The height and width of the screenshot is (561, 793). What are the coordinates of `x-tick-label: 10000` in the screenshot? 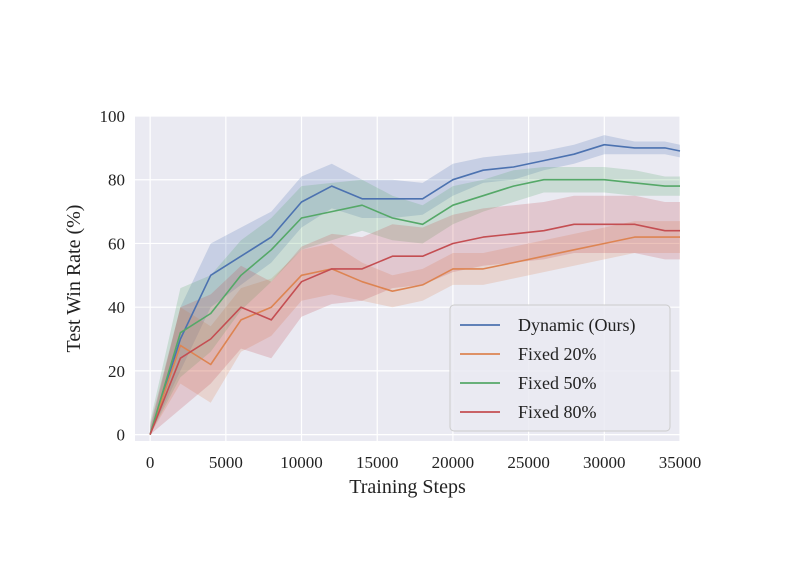 It's located at (301, 462).